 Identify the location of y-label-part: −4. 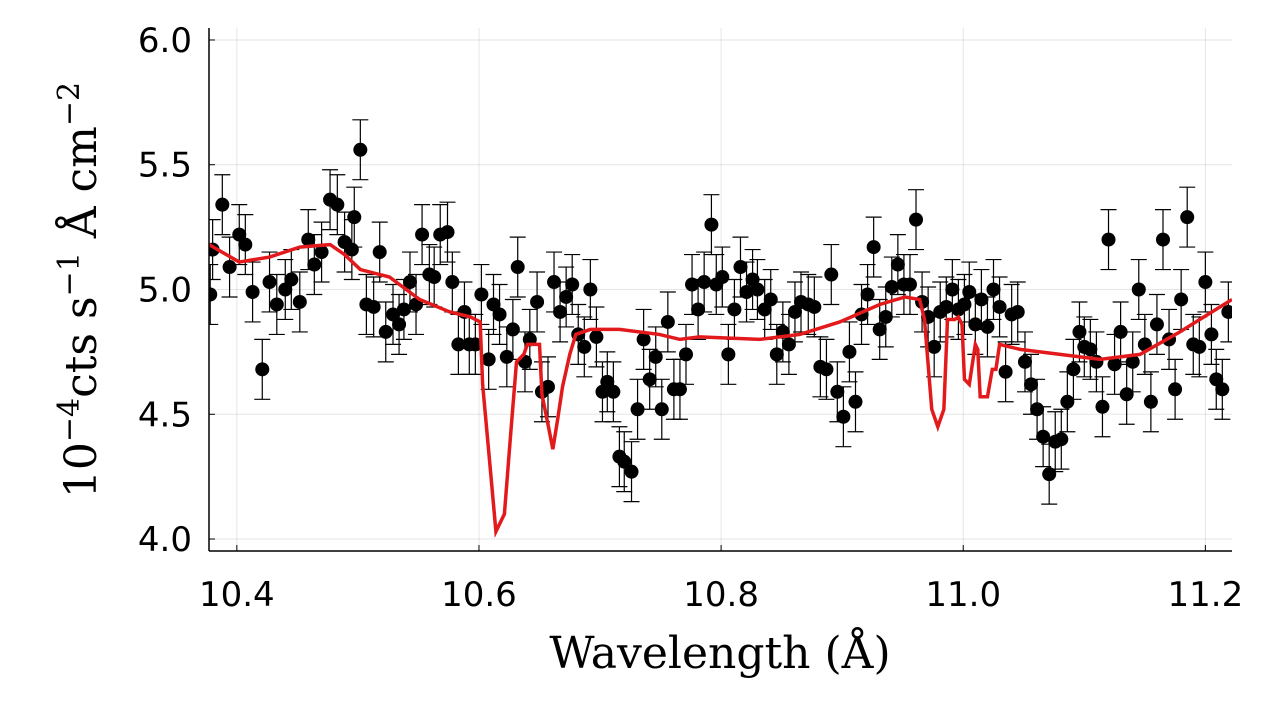
(69, 420).